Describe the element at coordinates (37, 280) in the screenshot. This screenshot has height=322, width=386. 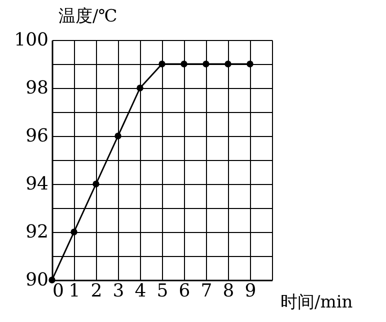
I see `y-tick-label: 90` at that location.